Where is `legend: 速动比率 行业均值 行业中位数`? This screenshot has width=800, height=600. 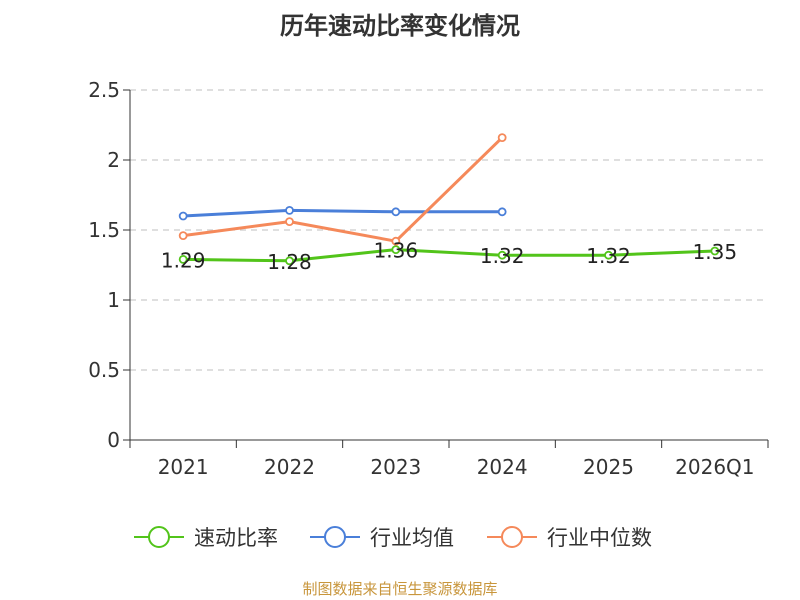
legend: 速动比率 行业均值 行业中位数 is located at coordinates (393, 538).